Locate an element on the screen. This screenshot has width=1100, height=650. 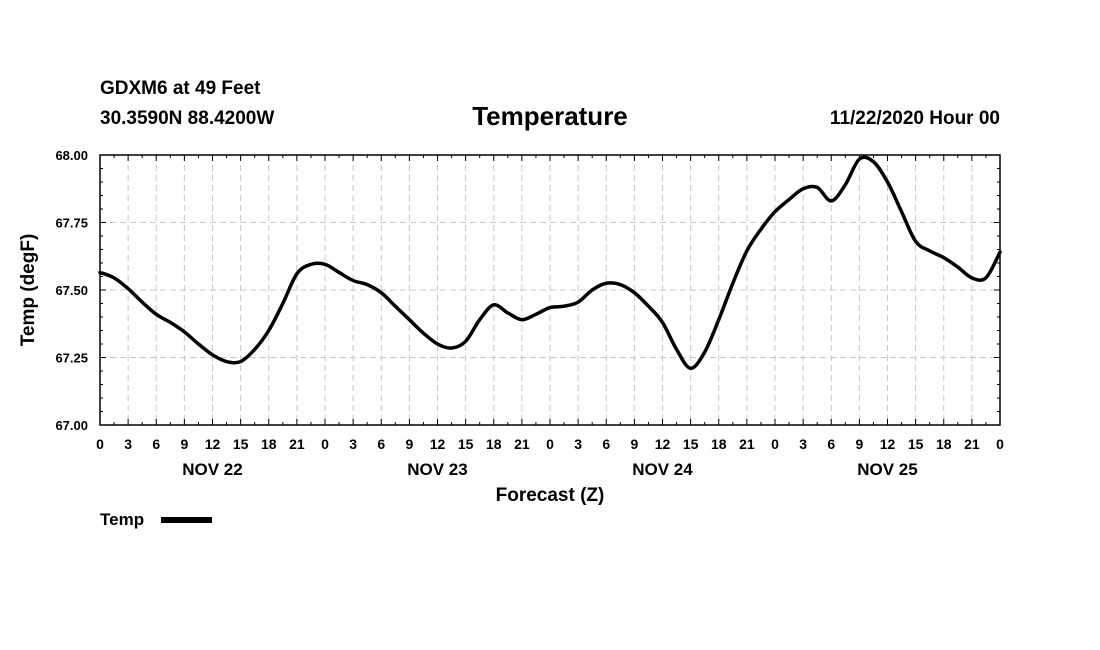
y-tick-label: 67.00 is located at coordinates (71, 425).